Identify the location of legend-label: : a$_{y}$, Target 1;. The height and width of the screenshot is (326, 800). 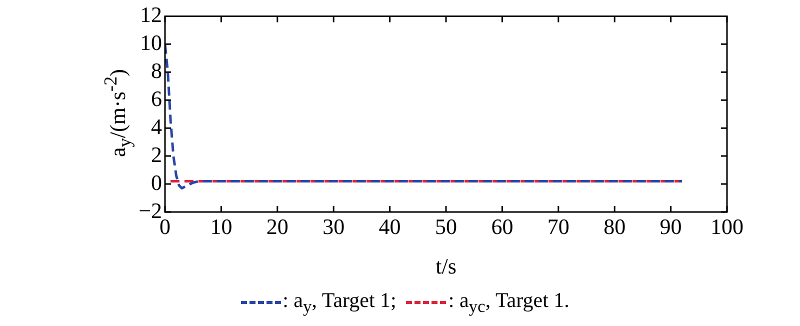
(339, 302).